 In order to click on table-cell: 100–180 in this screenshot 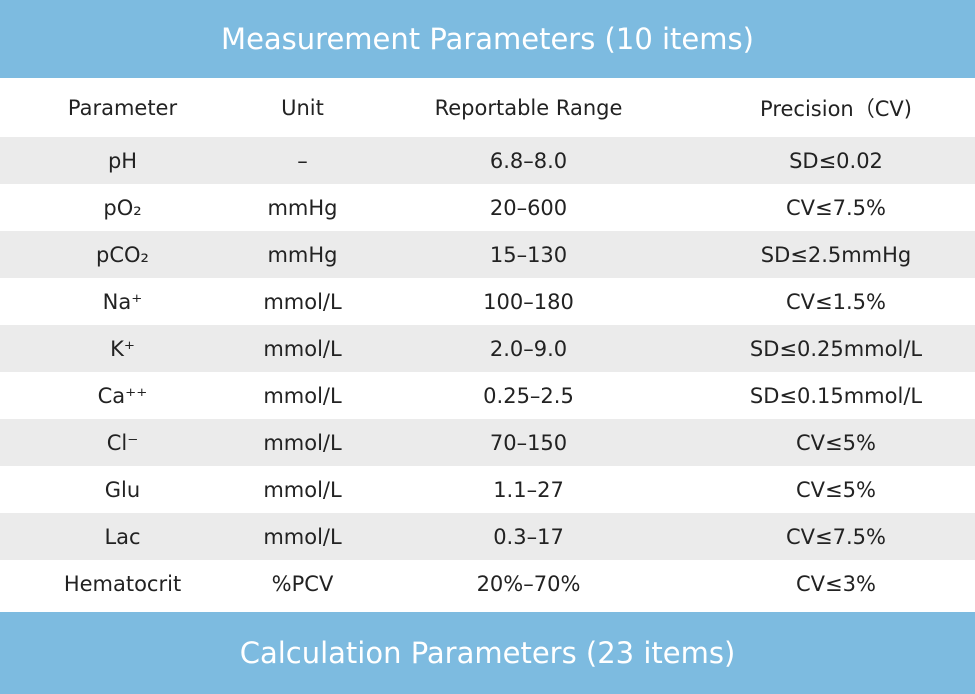, I will do `click(528, 301)`.